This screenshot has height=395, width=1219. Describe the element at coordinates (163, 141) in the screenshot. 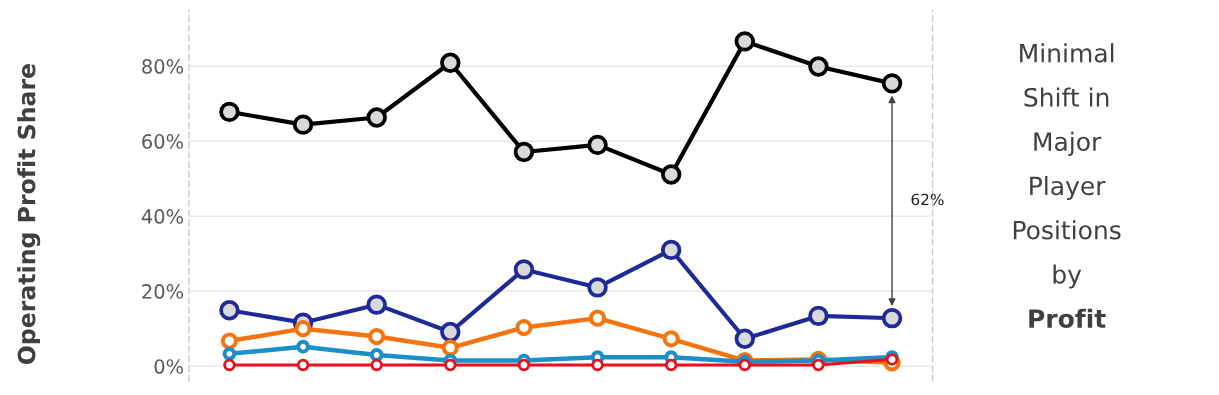

I see `y-tick-label: 60%` at that location.